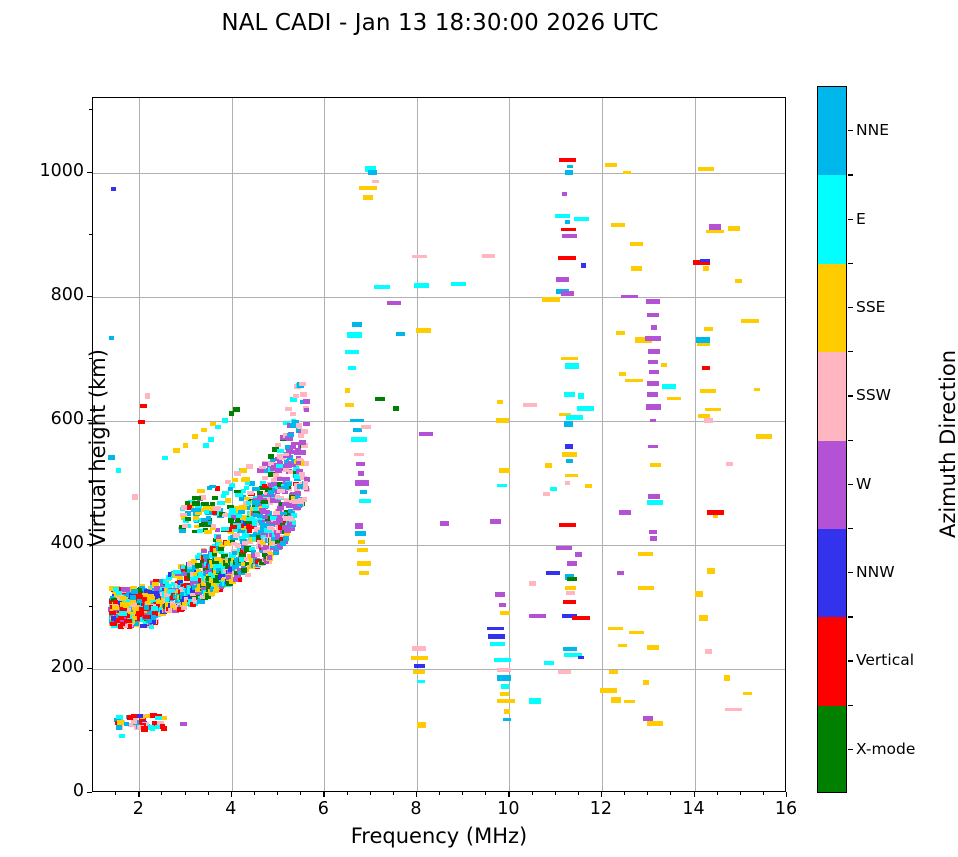 Image resolution: width=958 pixels, height=857 pixels. I want to click on y-minor-tick, so click(90, 234).